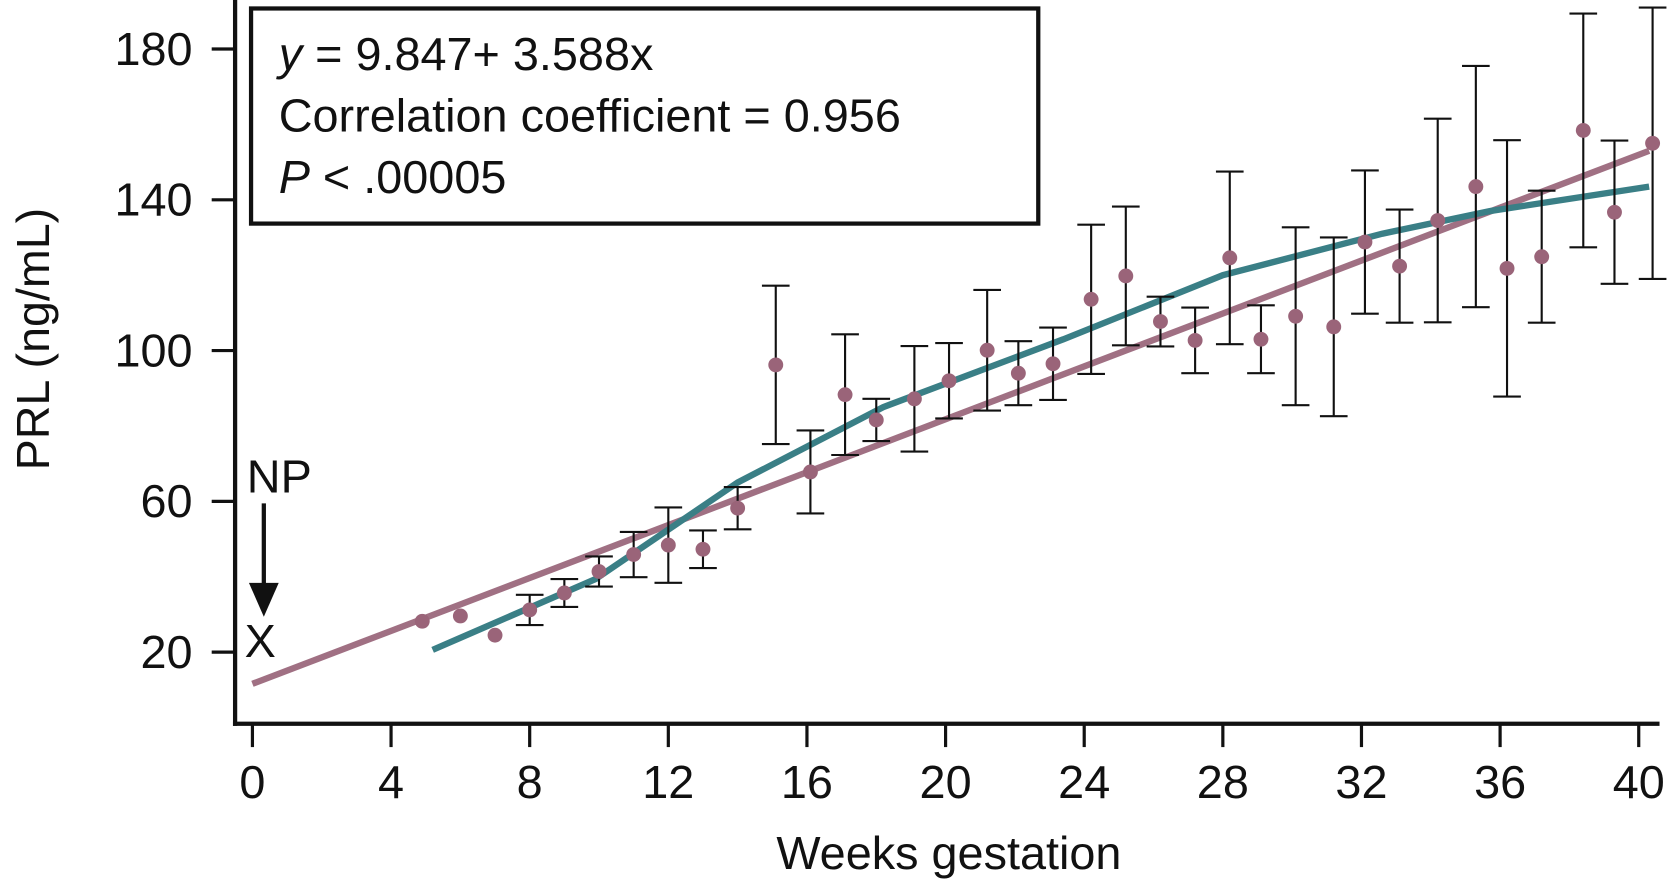  I want to click on x-tick-label: 28, so click(1223, 782).